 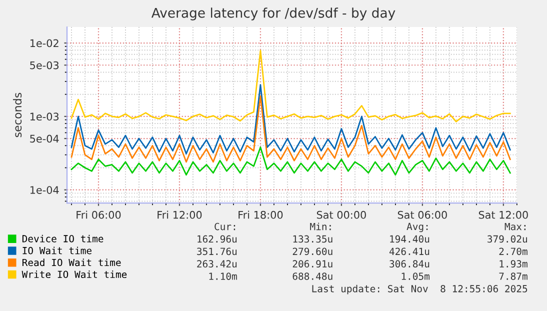 I want to click on text: Max:, so click(x=515, y=226).